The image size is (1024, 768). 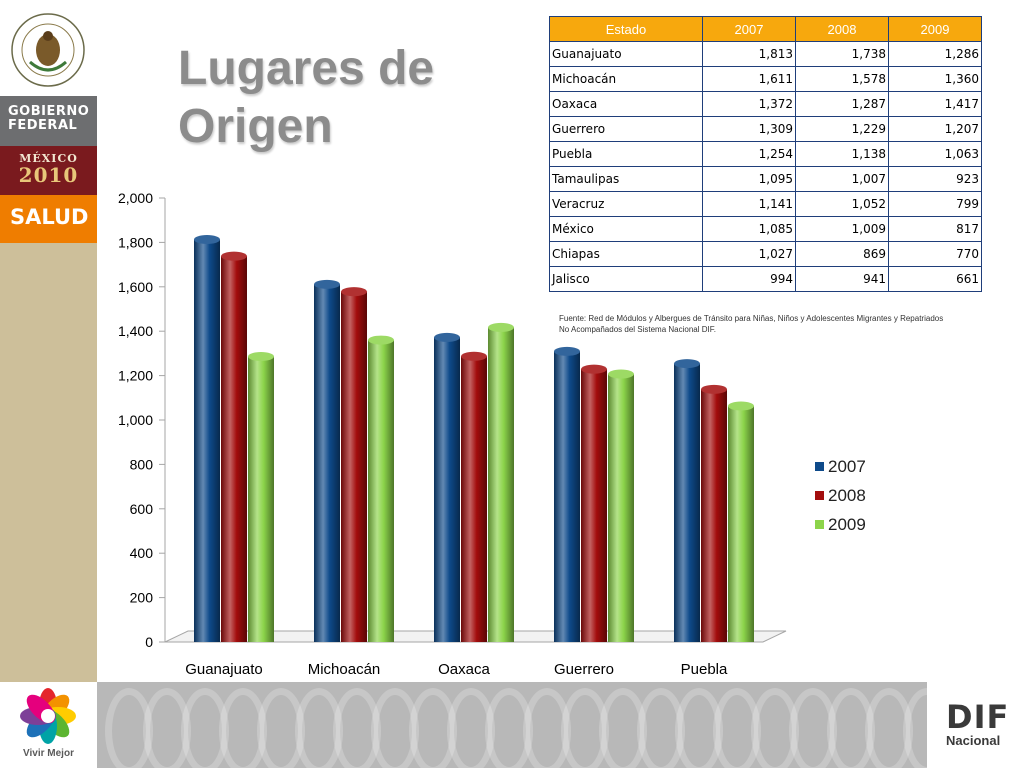 I want to click on x-category-label: Puebla, so click(x=704, y=669).